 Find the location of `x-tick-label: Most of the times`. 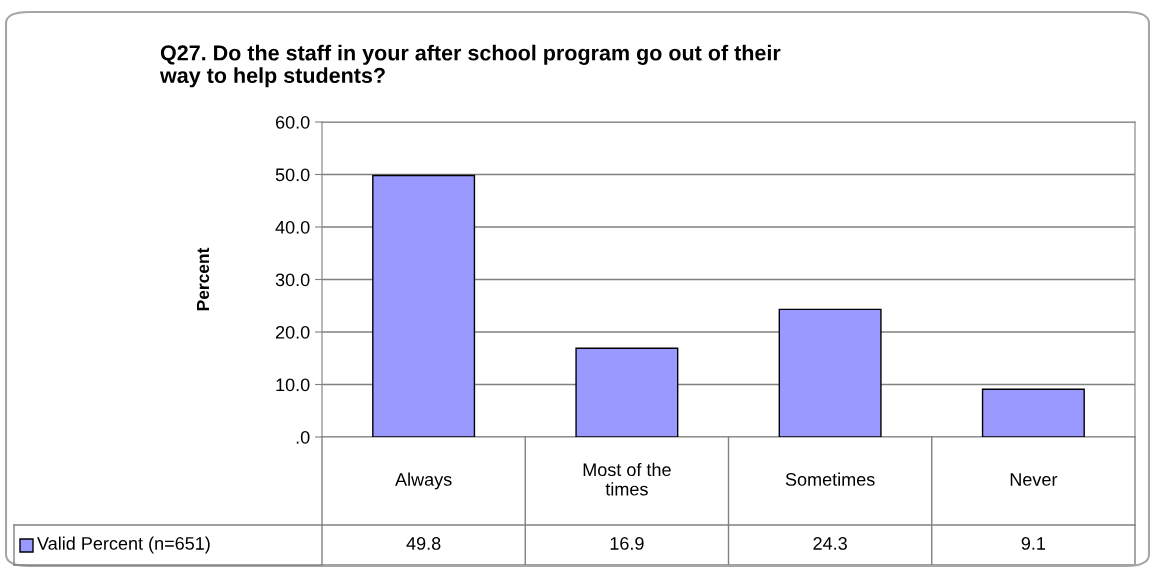

x-tick-label: Most of the times is located at coordinates (627, 479).